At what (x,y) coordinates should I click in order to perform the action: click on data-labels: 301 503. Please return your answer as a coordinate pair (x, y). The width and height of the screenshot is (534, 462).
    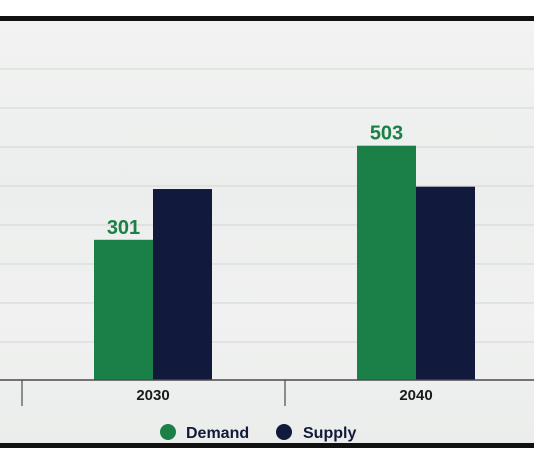
    Looking at the image, I should click on (255, 181).